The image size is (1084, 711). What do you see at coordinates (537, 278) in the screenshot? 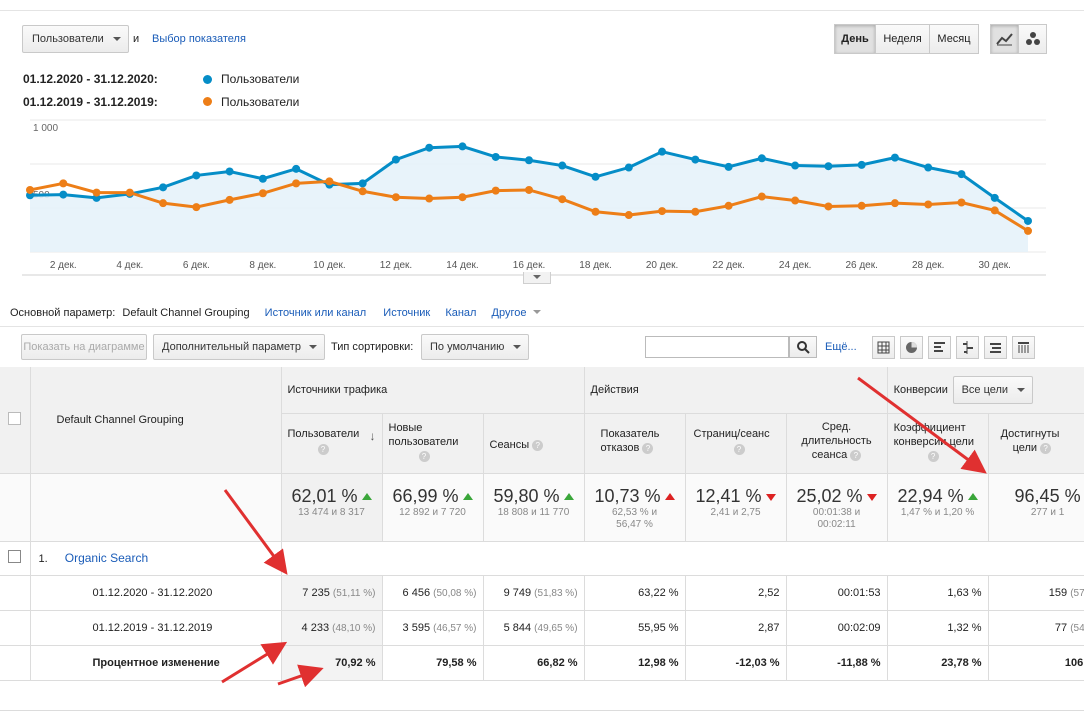
I see `chart-collapse-handle` at bounding box center [537, 278].